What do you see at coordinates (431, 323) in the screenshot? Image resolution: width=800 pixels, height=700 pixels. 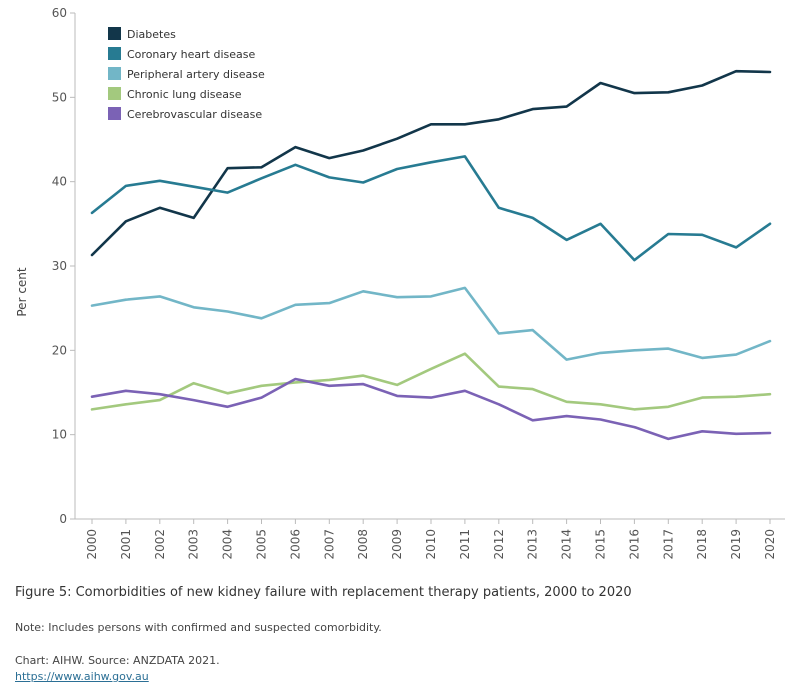 I see `series-line-peripheral-artery-disease` at bounding box center [431, 323].